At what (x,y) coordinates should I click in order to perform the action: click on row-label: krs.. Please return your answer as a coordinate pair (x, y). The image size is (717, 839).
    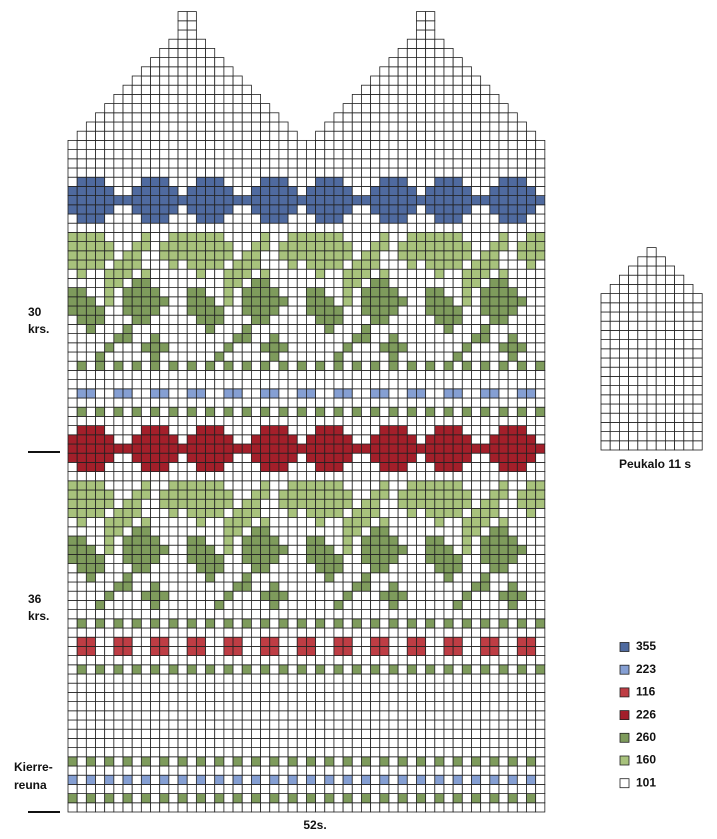
    Looking at the image, I should click on (38, 616).